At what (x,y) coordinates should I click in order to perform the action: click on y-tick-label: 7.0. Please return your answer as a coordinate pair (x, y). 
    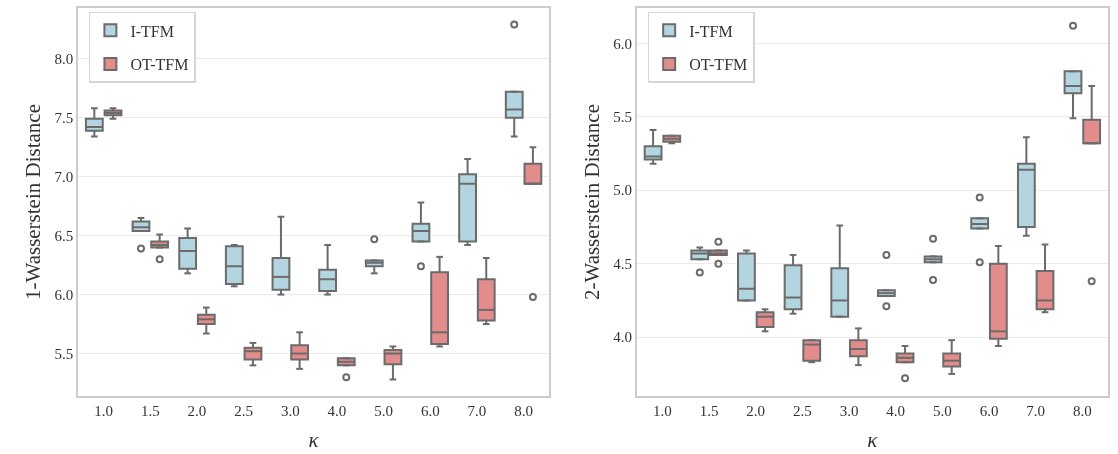
    Looking at the image, I should click on (64, 176).